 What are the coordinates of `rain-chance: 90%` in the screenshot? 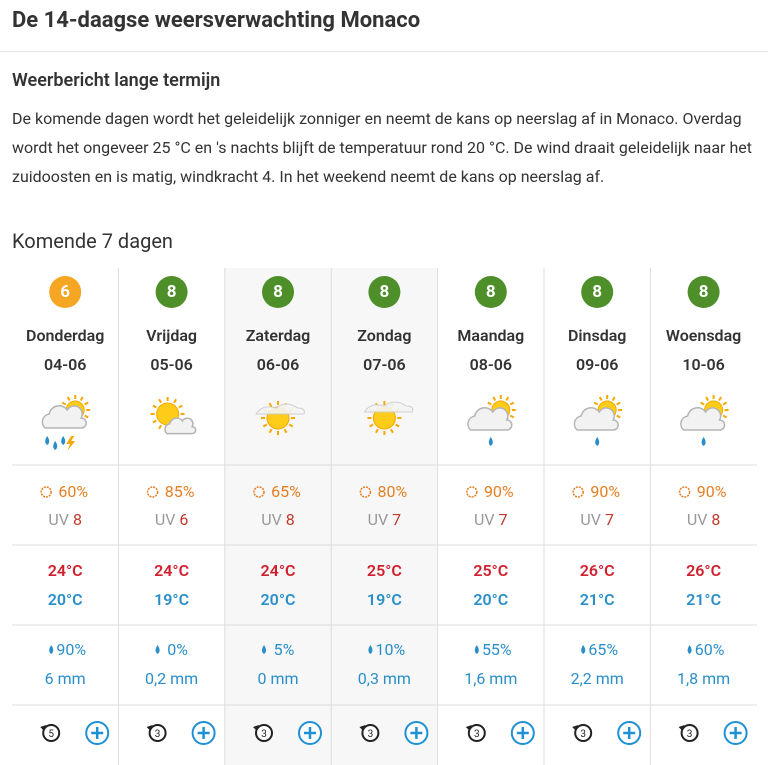 It's located at (71, 649).